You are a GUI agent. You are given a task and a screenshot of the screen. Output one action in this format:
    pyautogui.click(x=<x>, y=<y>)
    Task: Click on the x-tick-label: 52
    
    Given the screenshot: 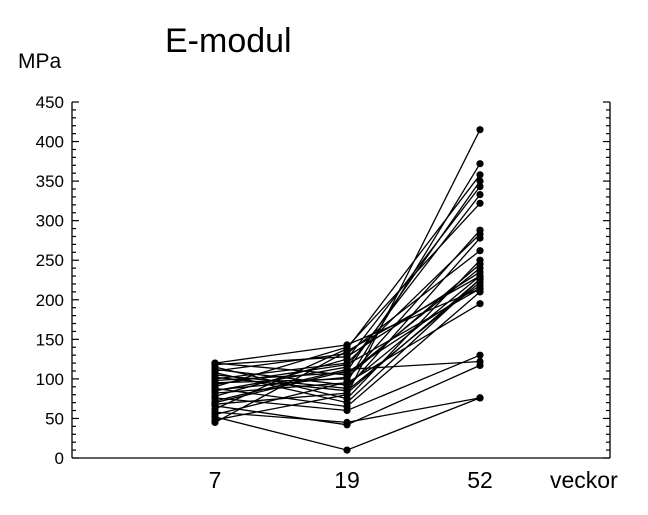 What is the action you would take?
    pyautogui.click(x=480, y=480)
    